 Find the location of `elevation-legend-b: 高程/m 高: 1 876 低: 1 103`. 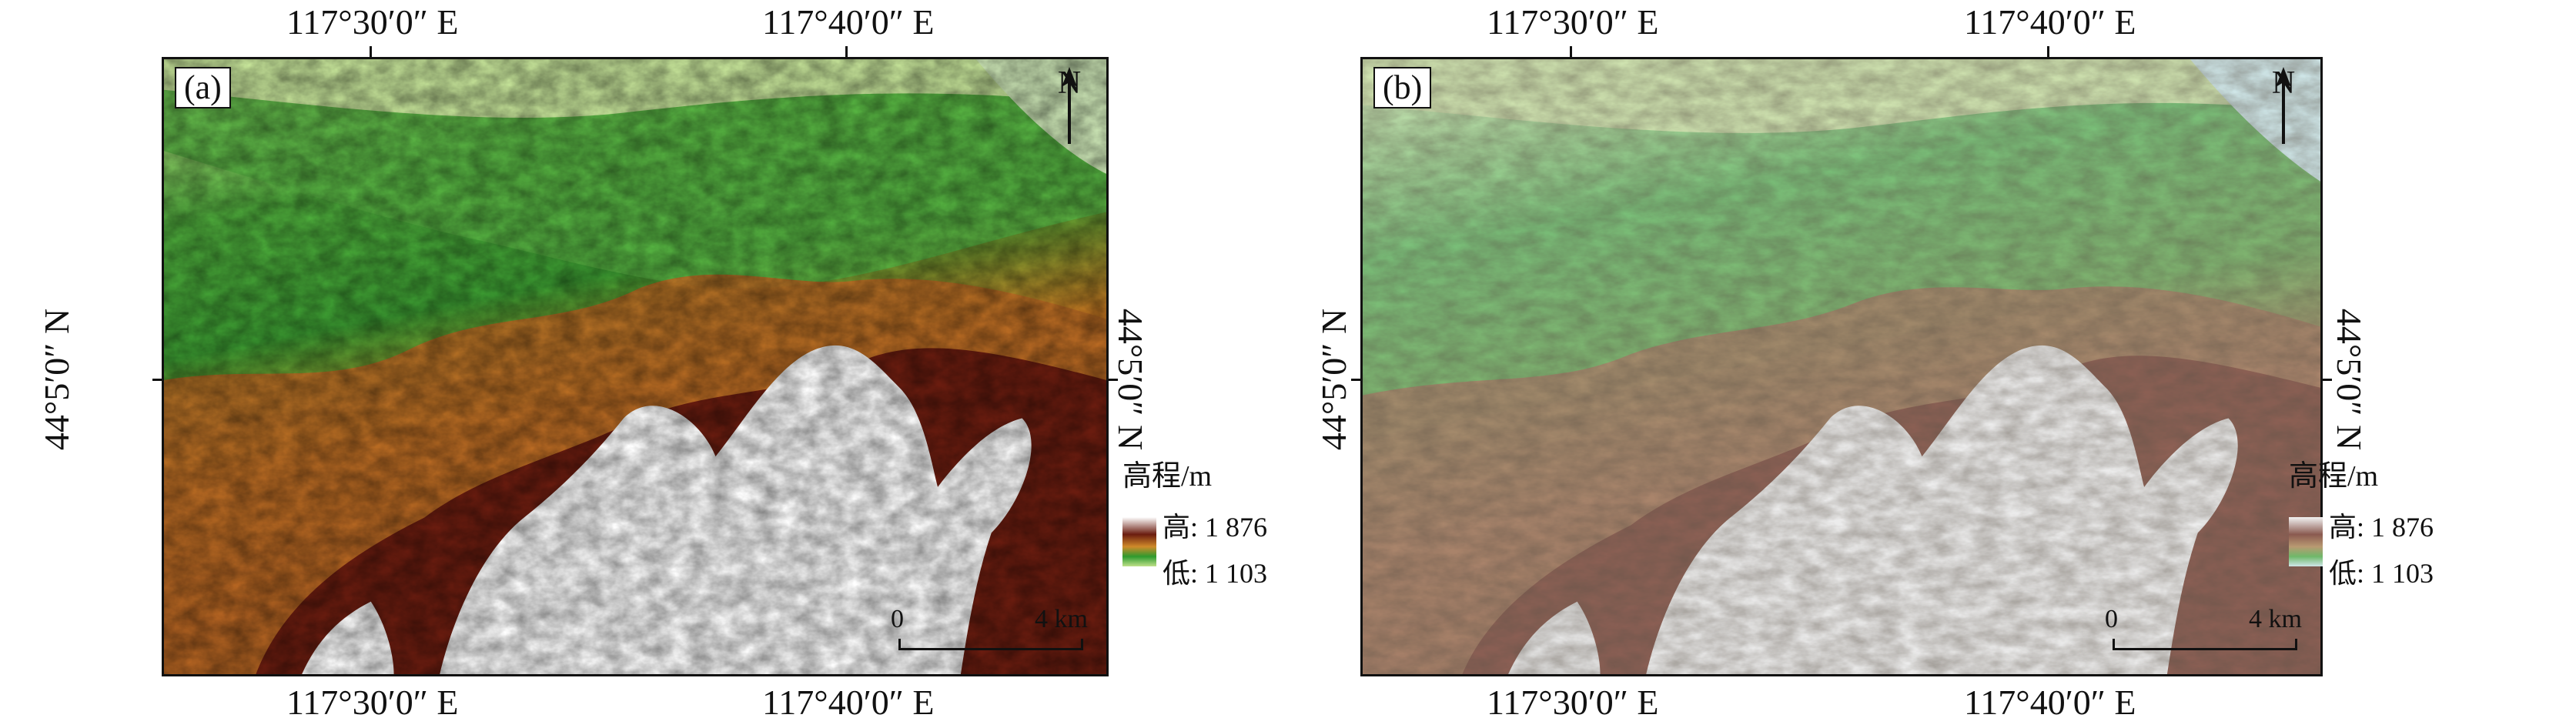

elevation-legend-b: 高程/m 高: 1 876 低: 1 103 is located at coordinates (2370, 524).